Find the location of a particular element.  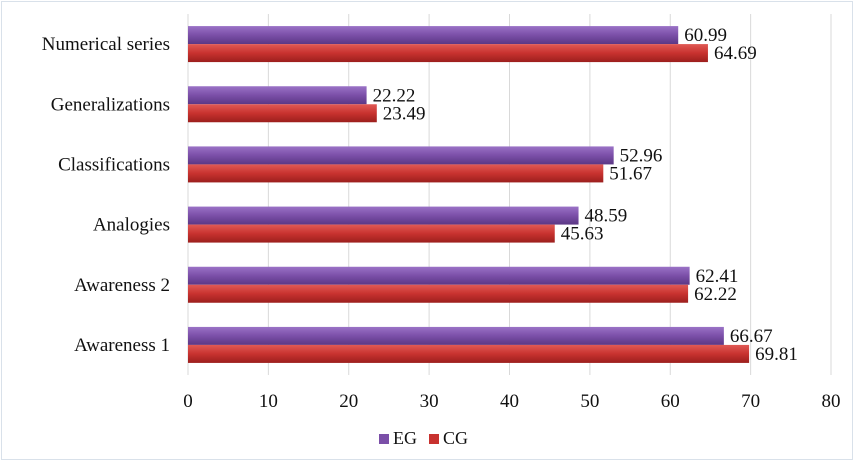

x-tick-label: 40 is located at coordinates (509, 401).